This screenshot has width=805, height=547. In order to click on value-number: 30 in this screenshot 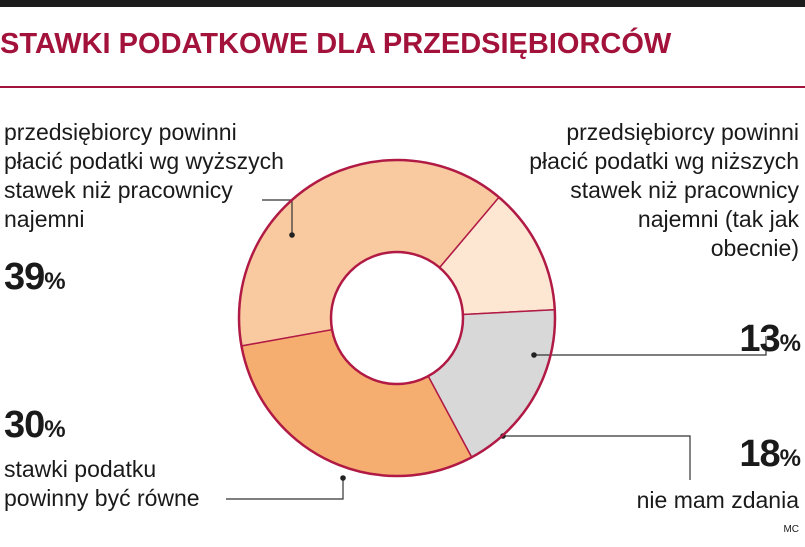, I will do `click(24, 425)`.